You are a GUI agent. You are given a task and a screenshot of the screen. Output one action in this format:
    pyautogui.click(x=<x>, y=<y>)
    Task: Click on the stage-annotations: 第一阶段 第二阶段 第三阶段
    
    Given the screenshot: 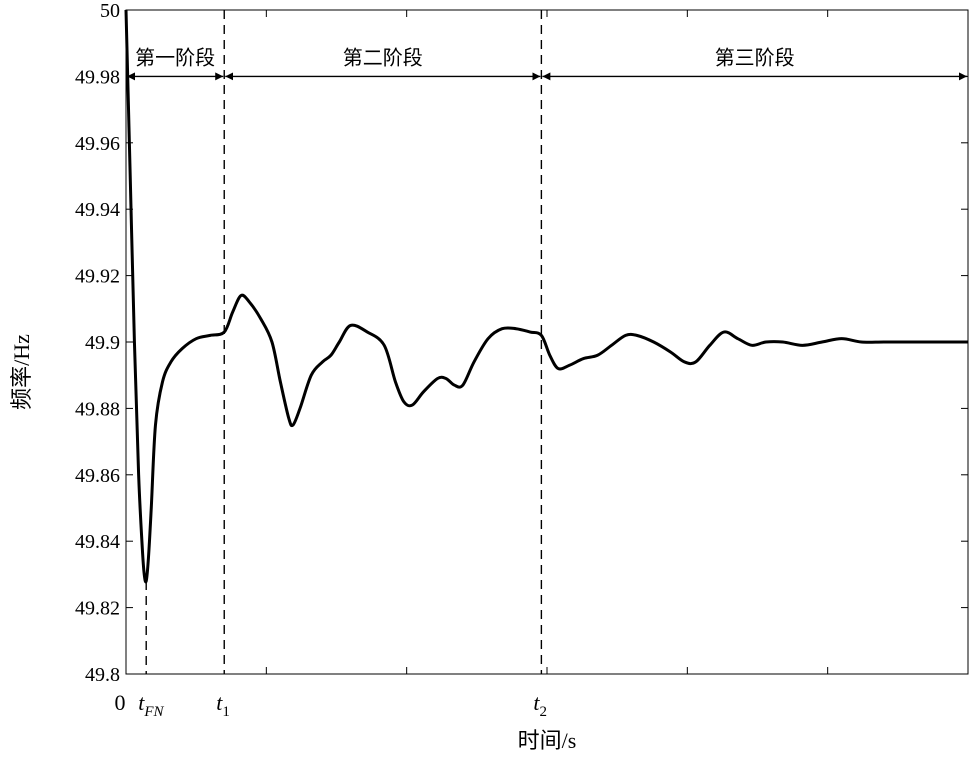 What is the action you would take?
    pyautogui.click(x=547, y=63)
    